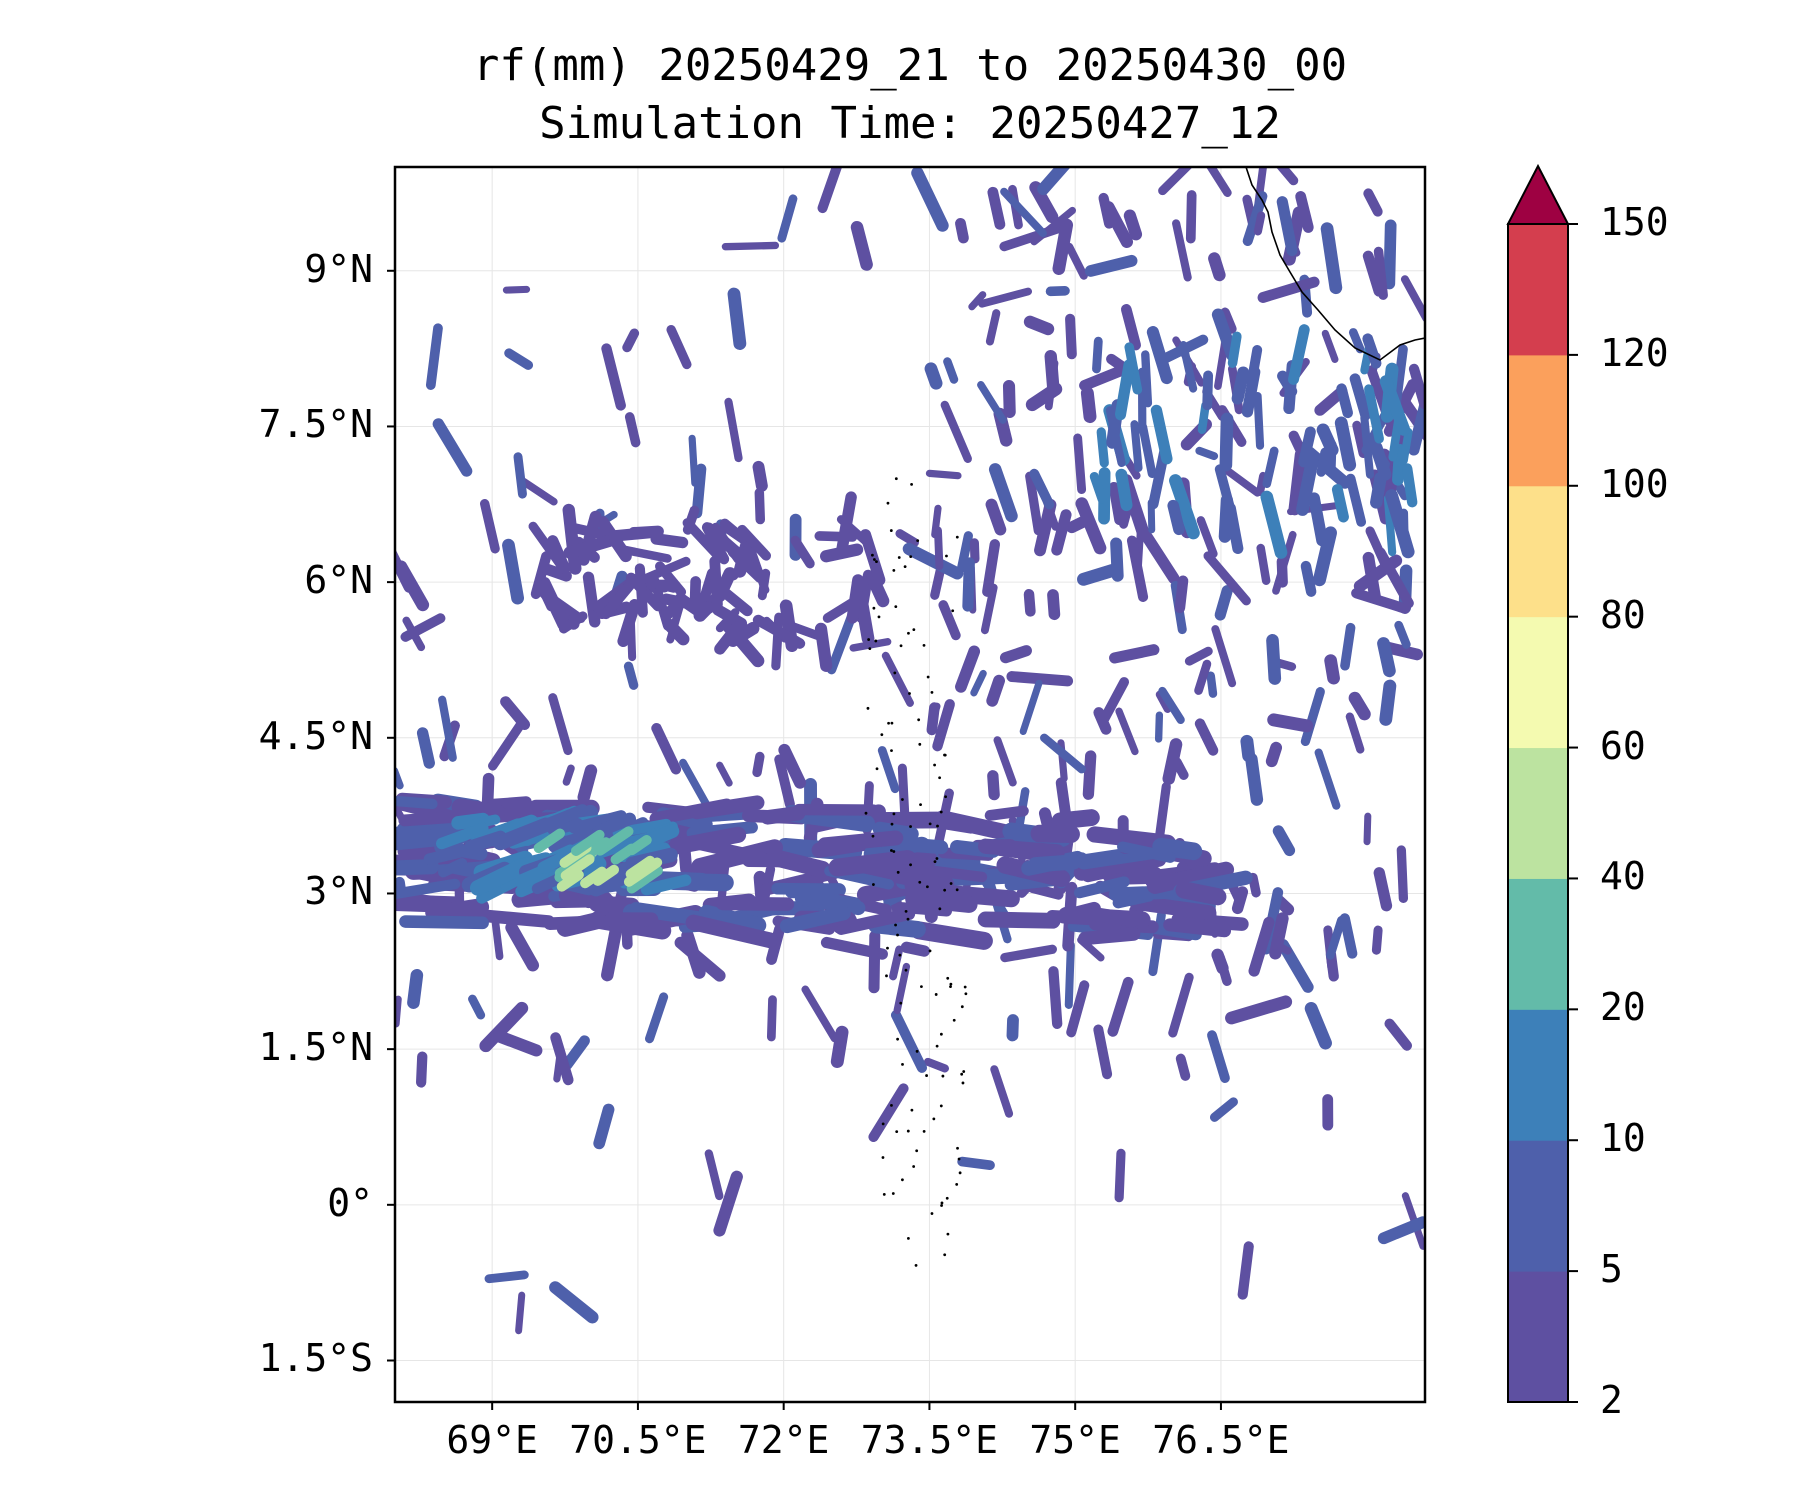 The image size is (1800, 1500). What do you see at coordinates (1623, 745) in the screenshot?
I see `colorbar-tick-label: 60` at bounding box center [1623, 745].